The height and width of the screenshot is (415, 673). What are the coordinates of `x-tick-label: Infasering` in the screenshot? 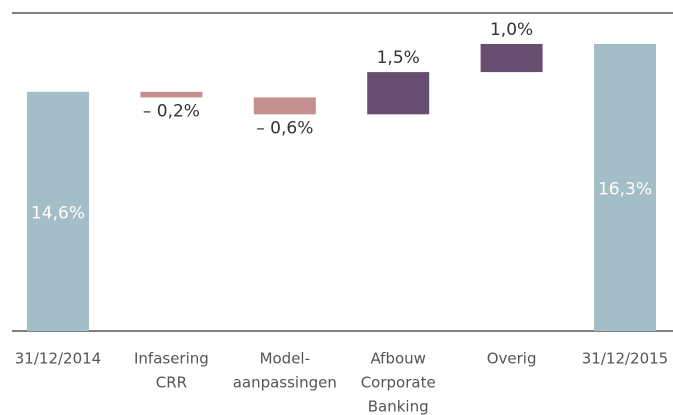 It's located at (171, 359).